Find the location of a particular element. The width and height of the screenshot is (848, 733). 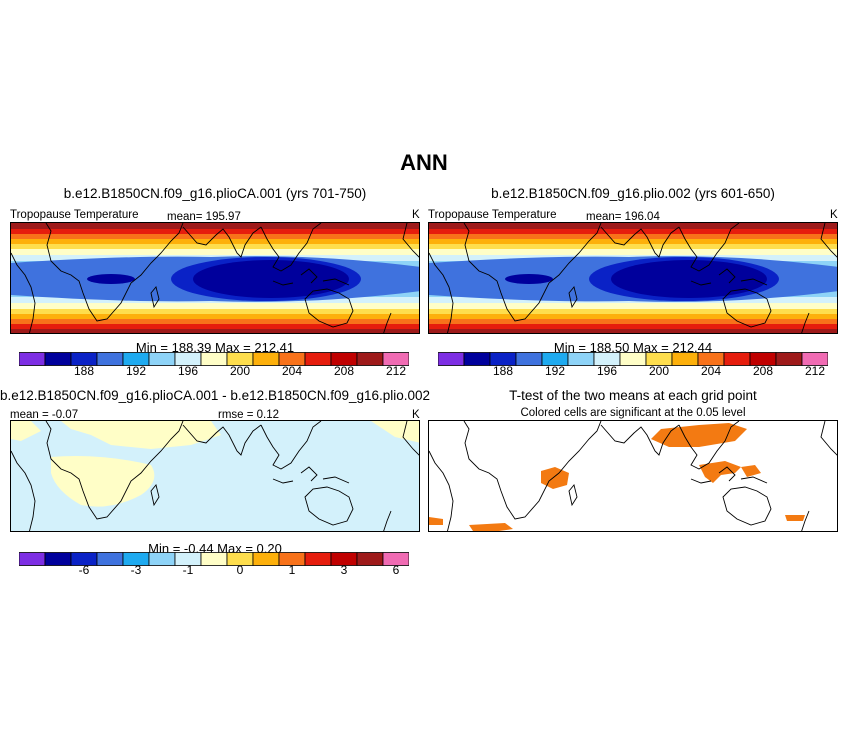

colorbar-tick-label: -3 is located at coordinates (136, 570).